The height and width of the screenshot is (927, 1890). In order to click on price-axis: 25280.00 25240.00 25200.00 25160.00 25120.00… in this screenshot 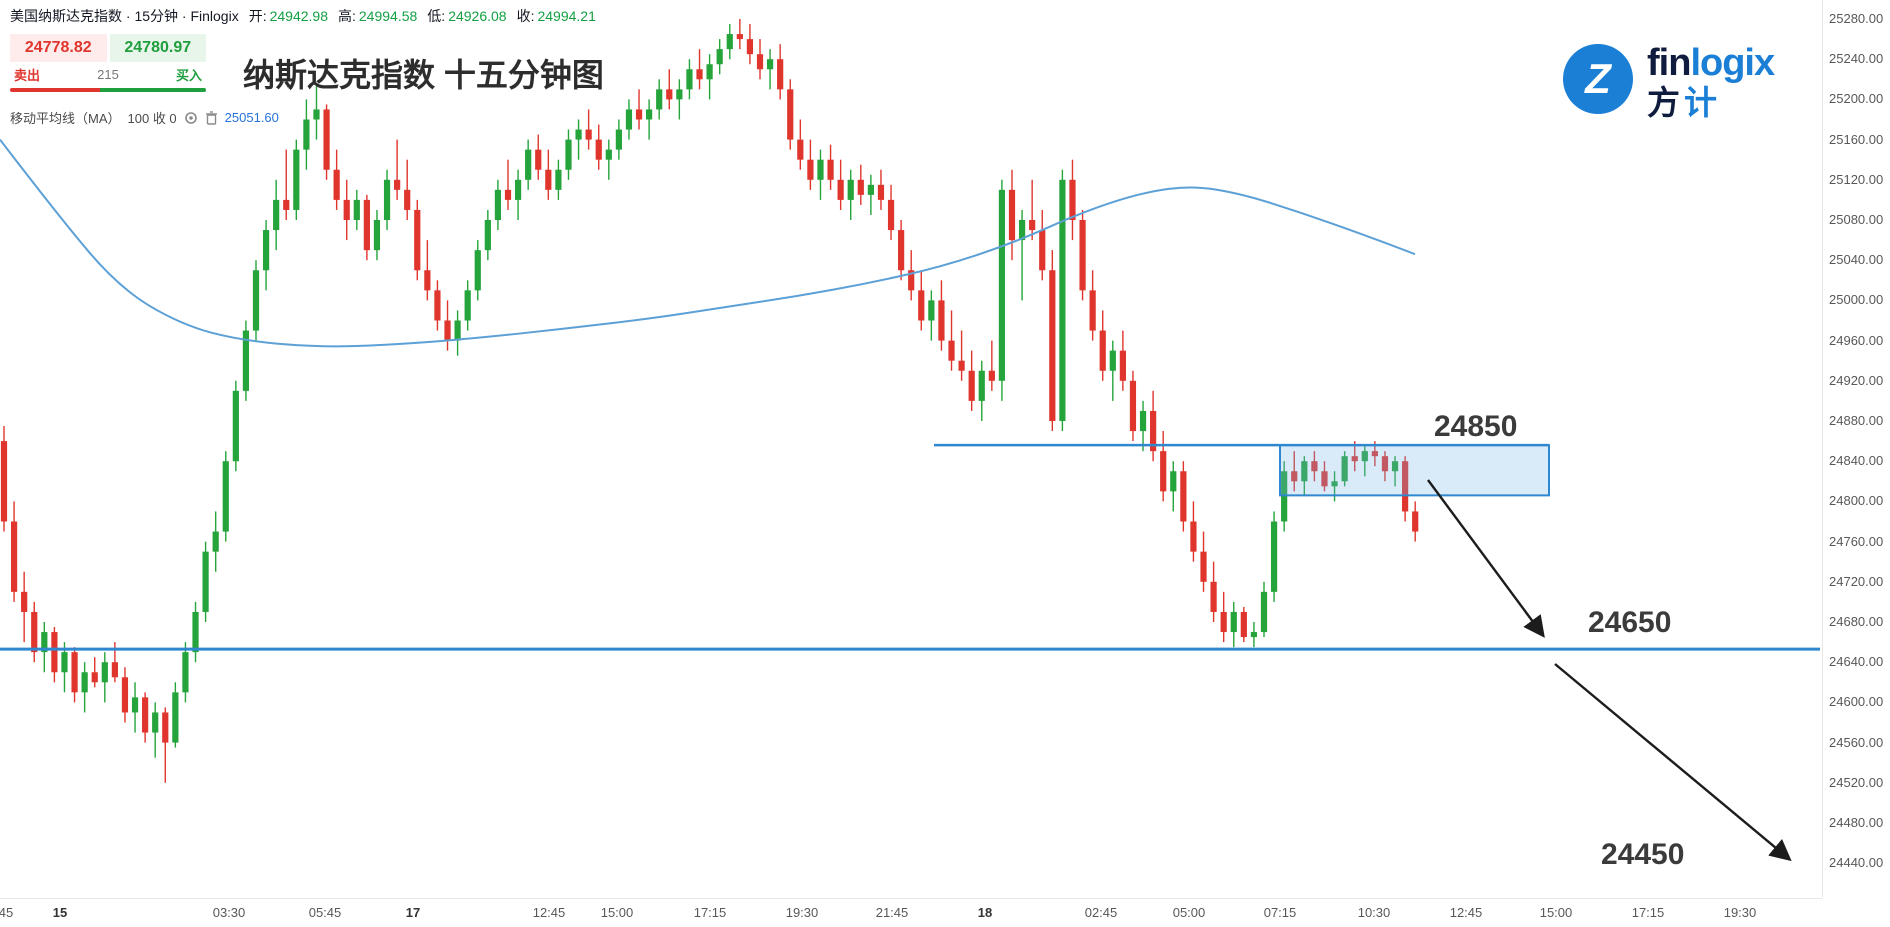, I will do `click(1856, 449)`.